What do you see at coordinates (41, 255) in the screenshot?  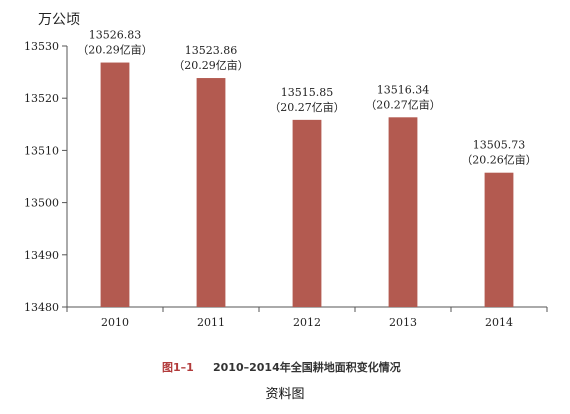 I see `y-tick-label: 13490` at bounding box center [41, 255].